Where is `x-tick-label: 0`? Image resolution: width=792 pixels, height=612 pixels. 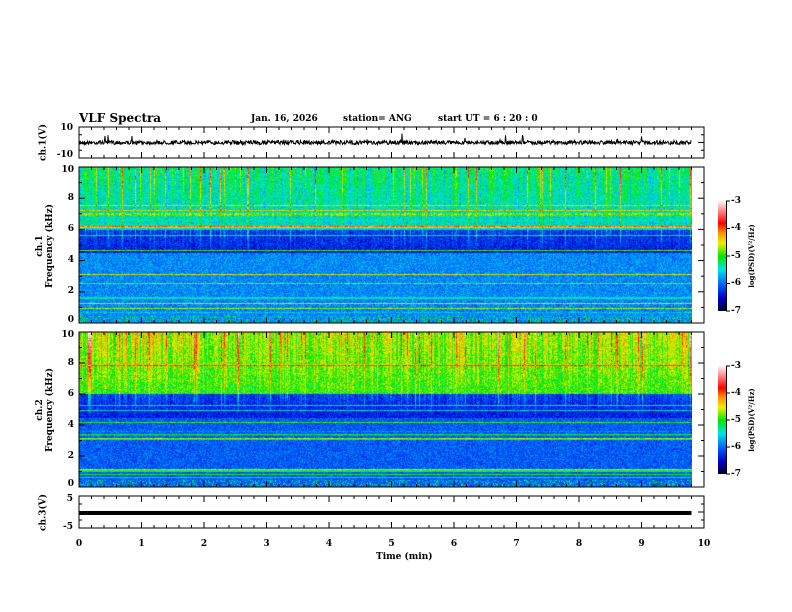
x-tick-label: 0 is located at coordinates (79, 543).